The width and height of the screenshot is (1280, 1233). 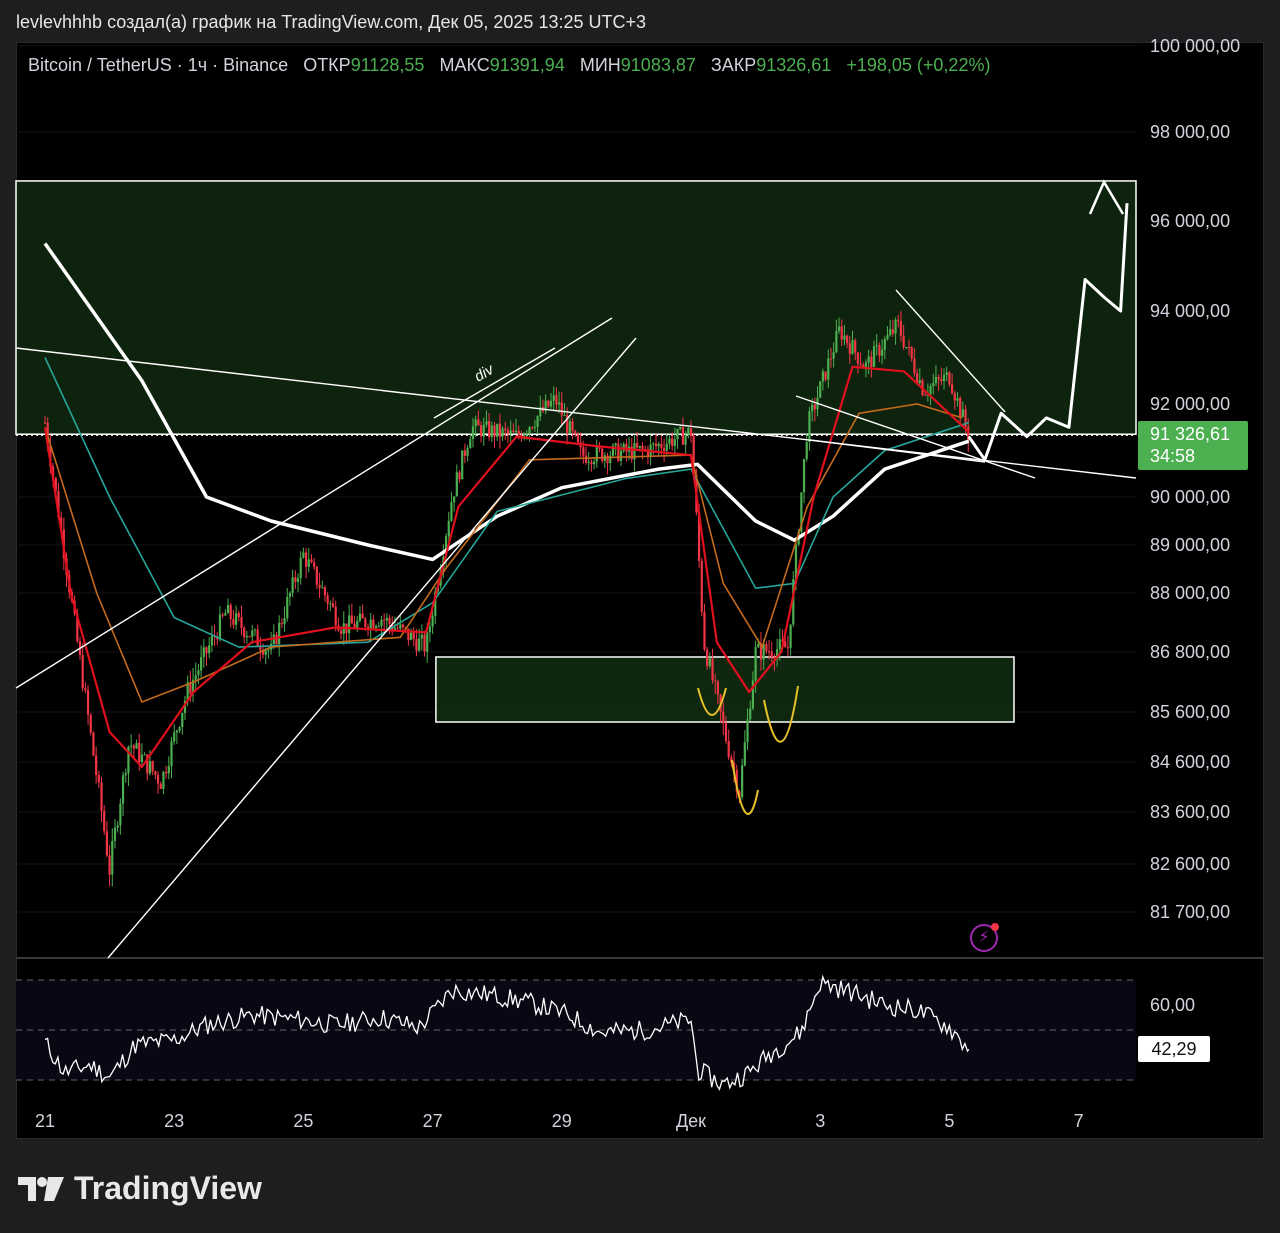 I want to click on trend-line, so click(x=314, y=503).